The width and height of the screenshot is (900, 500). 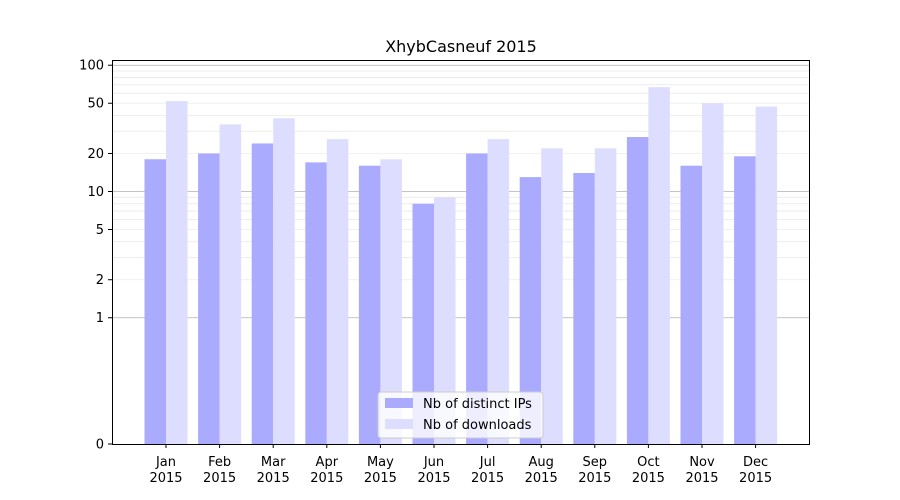 I want to click on y-tick-label: 100, so click(x=91, y=66).